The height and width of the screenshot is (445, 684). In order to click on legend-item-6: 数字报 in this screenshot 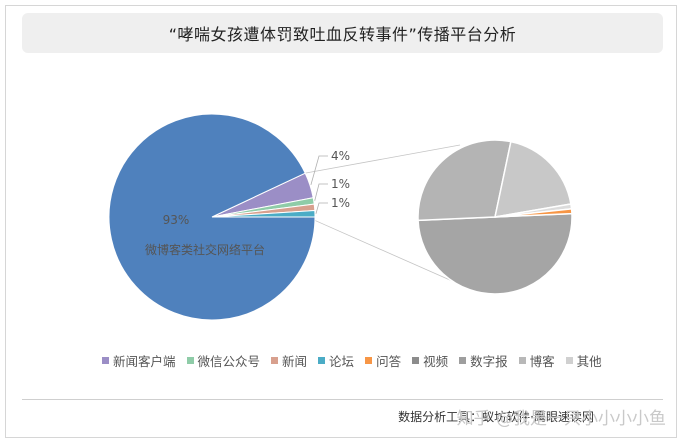, I will do `click(483, 360)`.